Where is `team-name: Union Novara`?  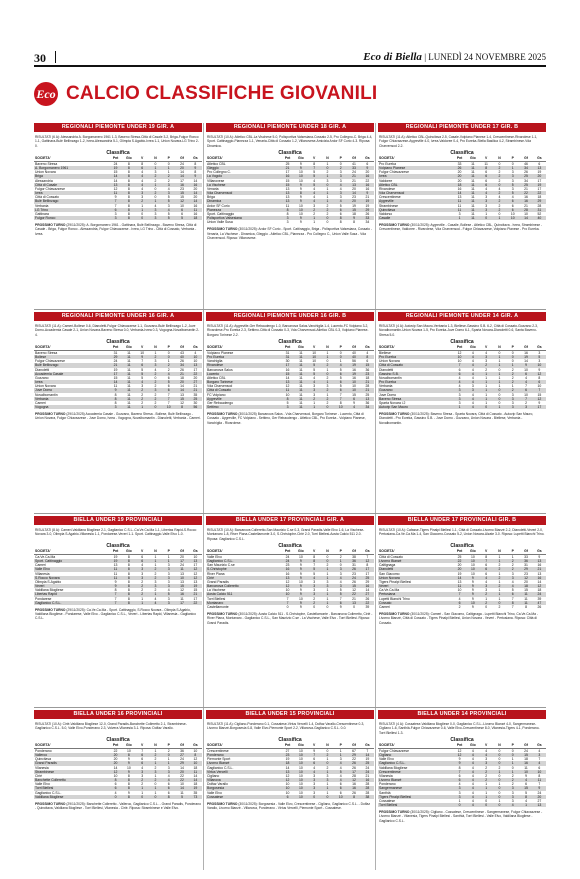
team-name: Union Novara is located at coordinates (45, 172).